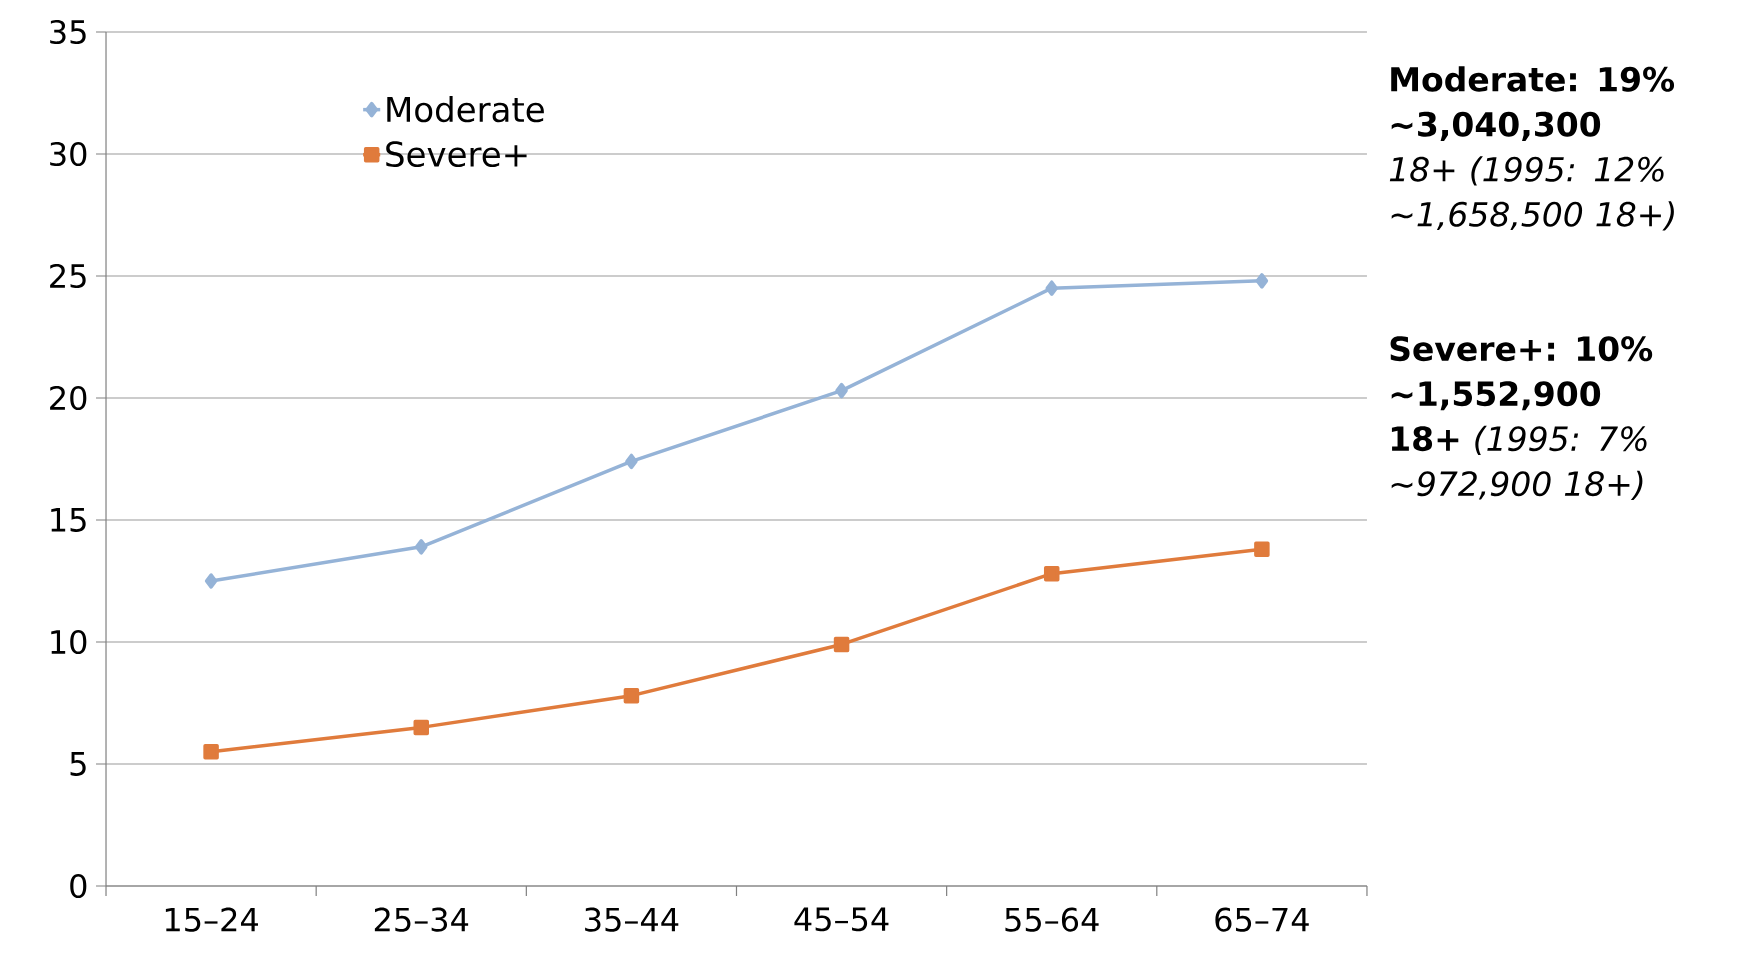  Describe the element at coordinates (211, 919) in the screenshot. I see `x-tick-label: 15–24` at that location.